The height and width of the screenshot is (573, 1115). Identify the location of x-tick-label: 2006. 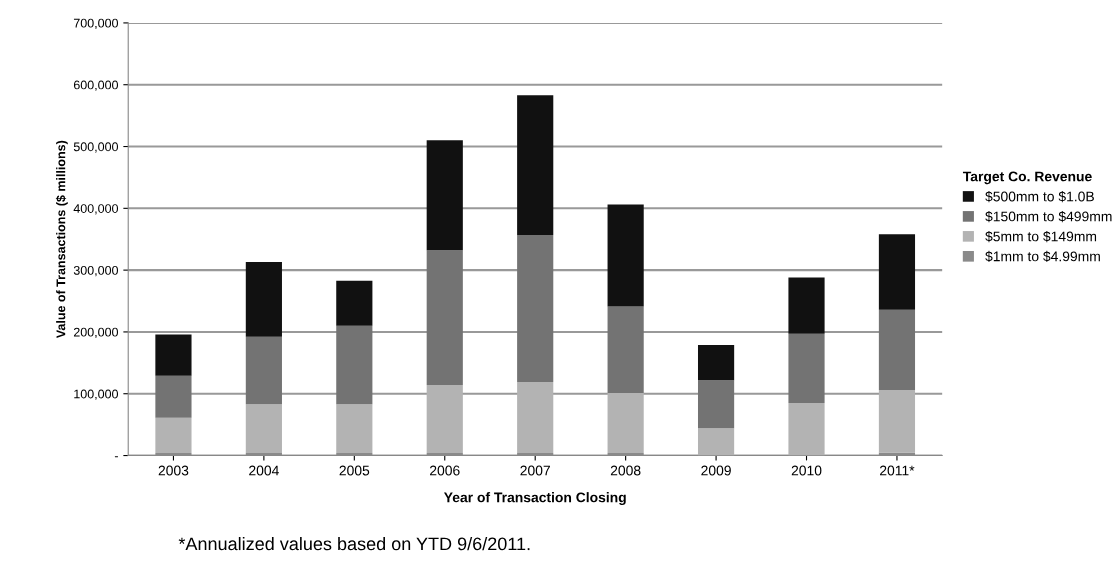
(445, 470).